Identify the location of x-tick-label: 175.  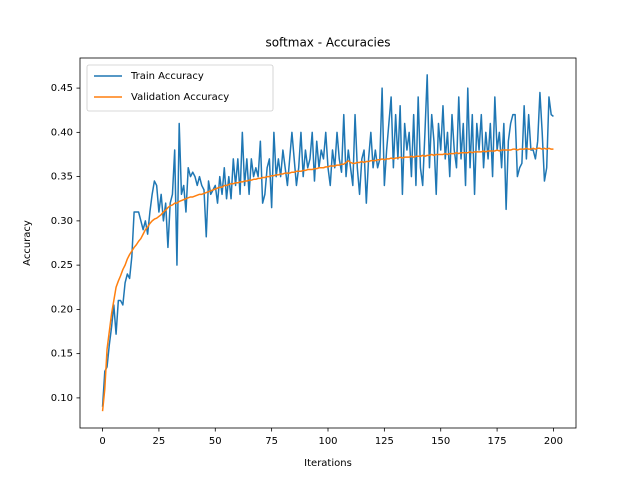
(497, 441).